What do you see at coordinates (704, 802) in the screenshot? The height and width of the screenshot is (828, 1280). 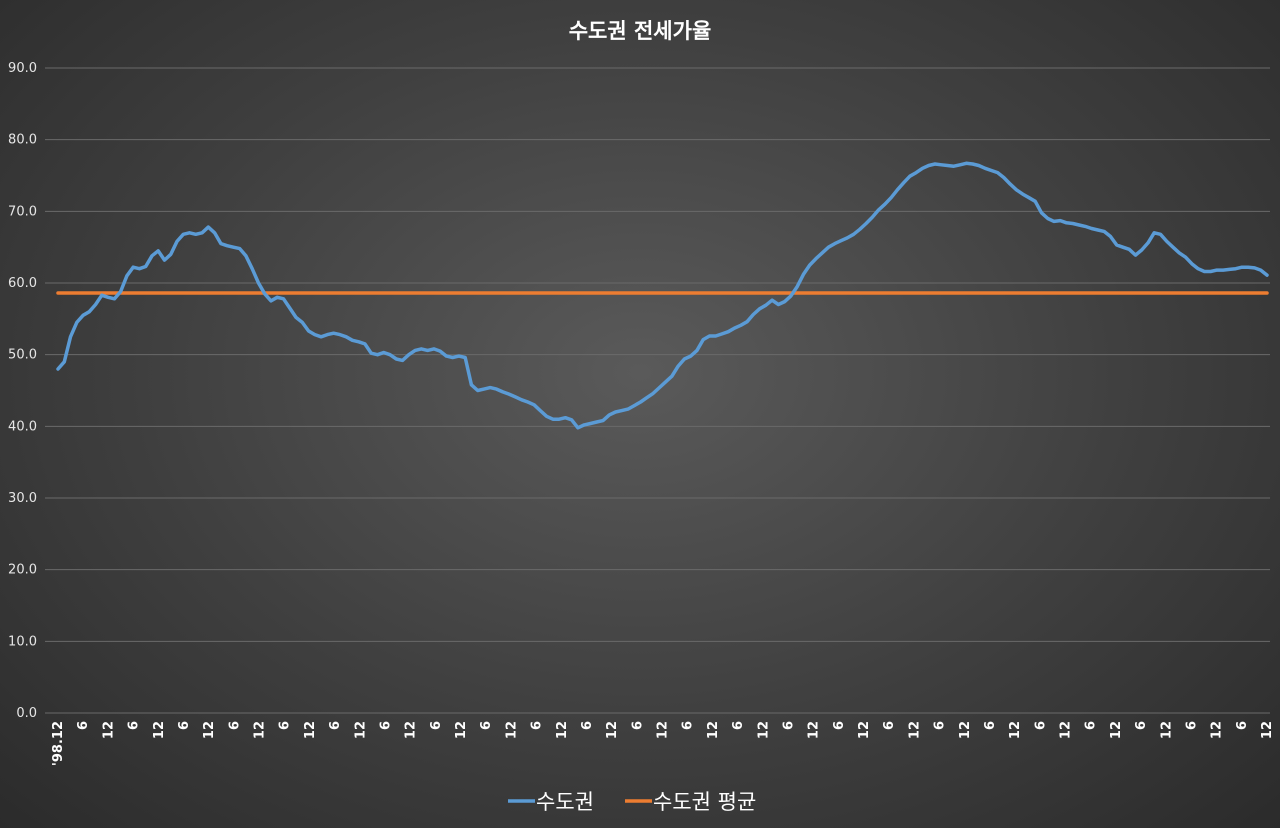 I see `legend-label: 수도권 평균` at bounding box center [704, 802].